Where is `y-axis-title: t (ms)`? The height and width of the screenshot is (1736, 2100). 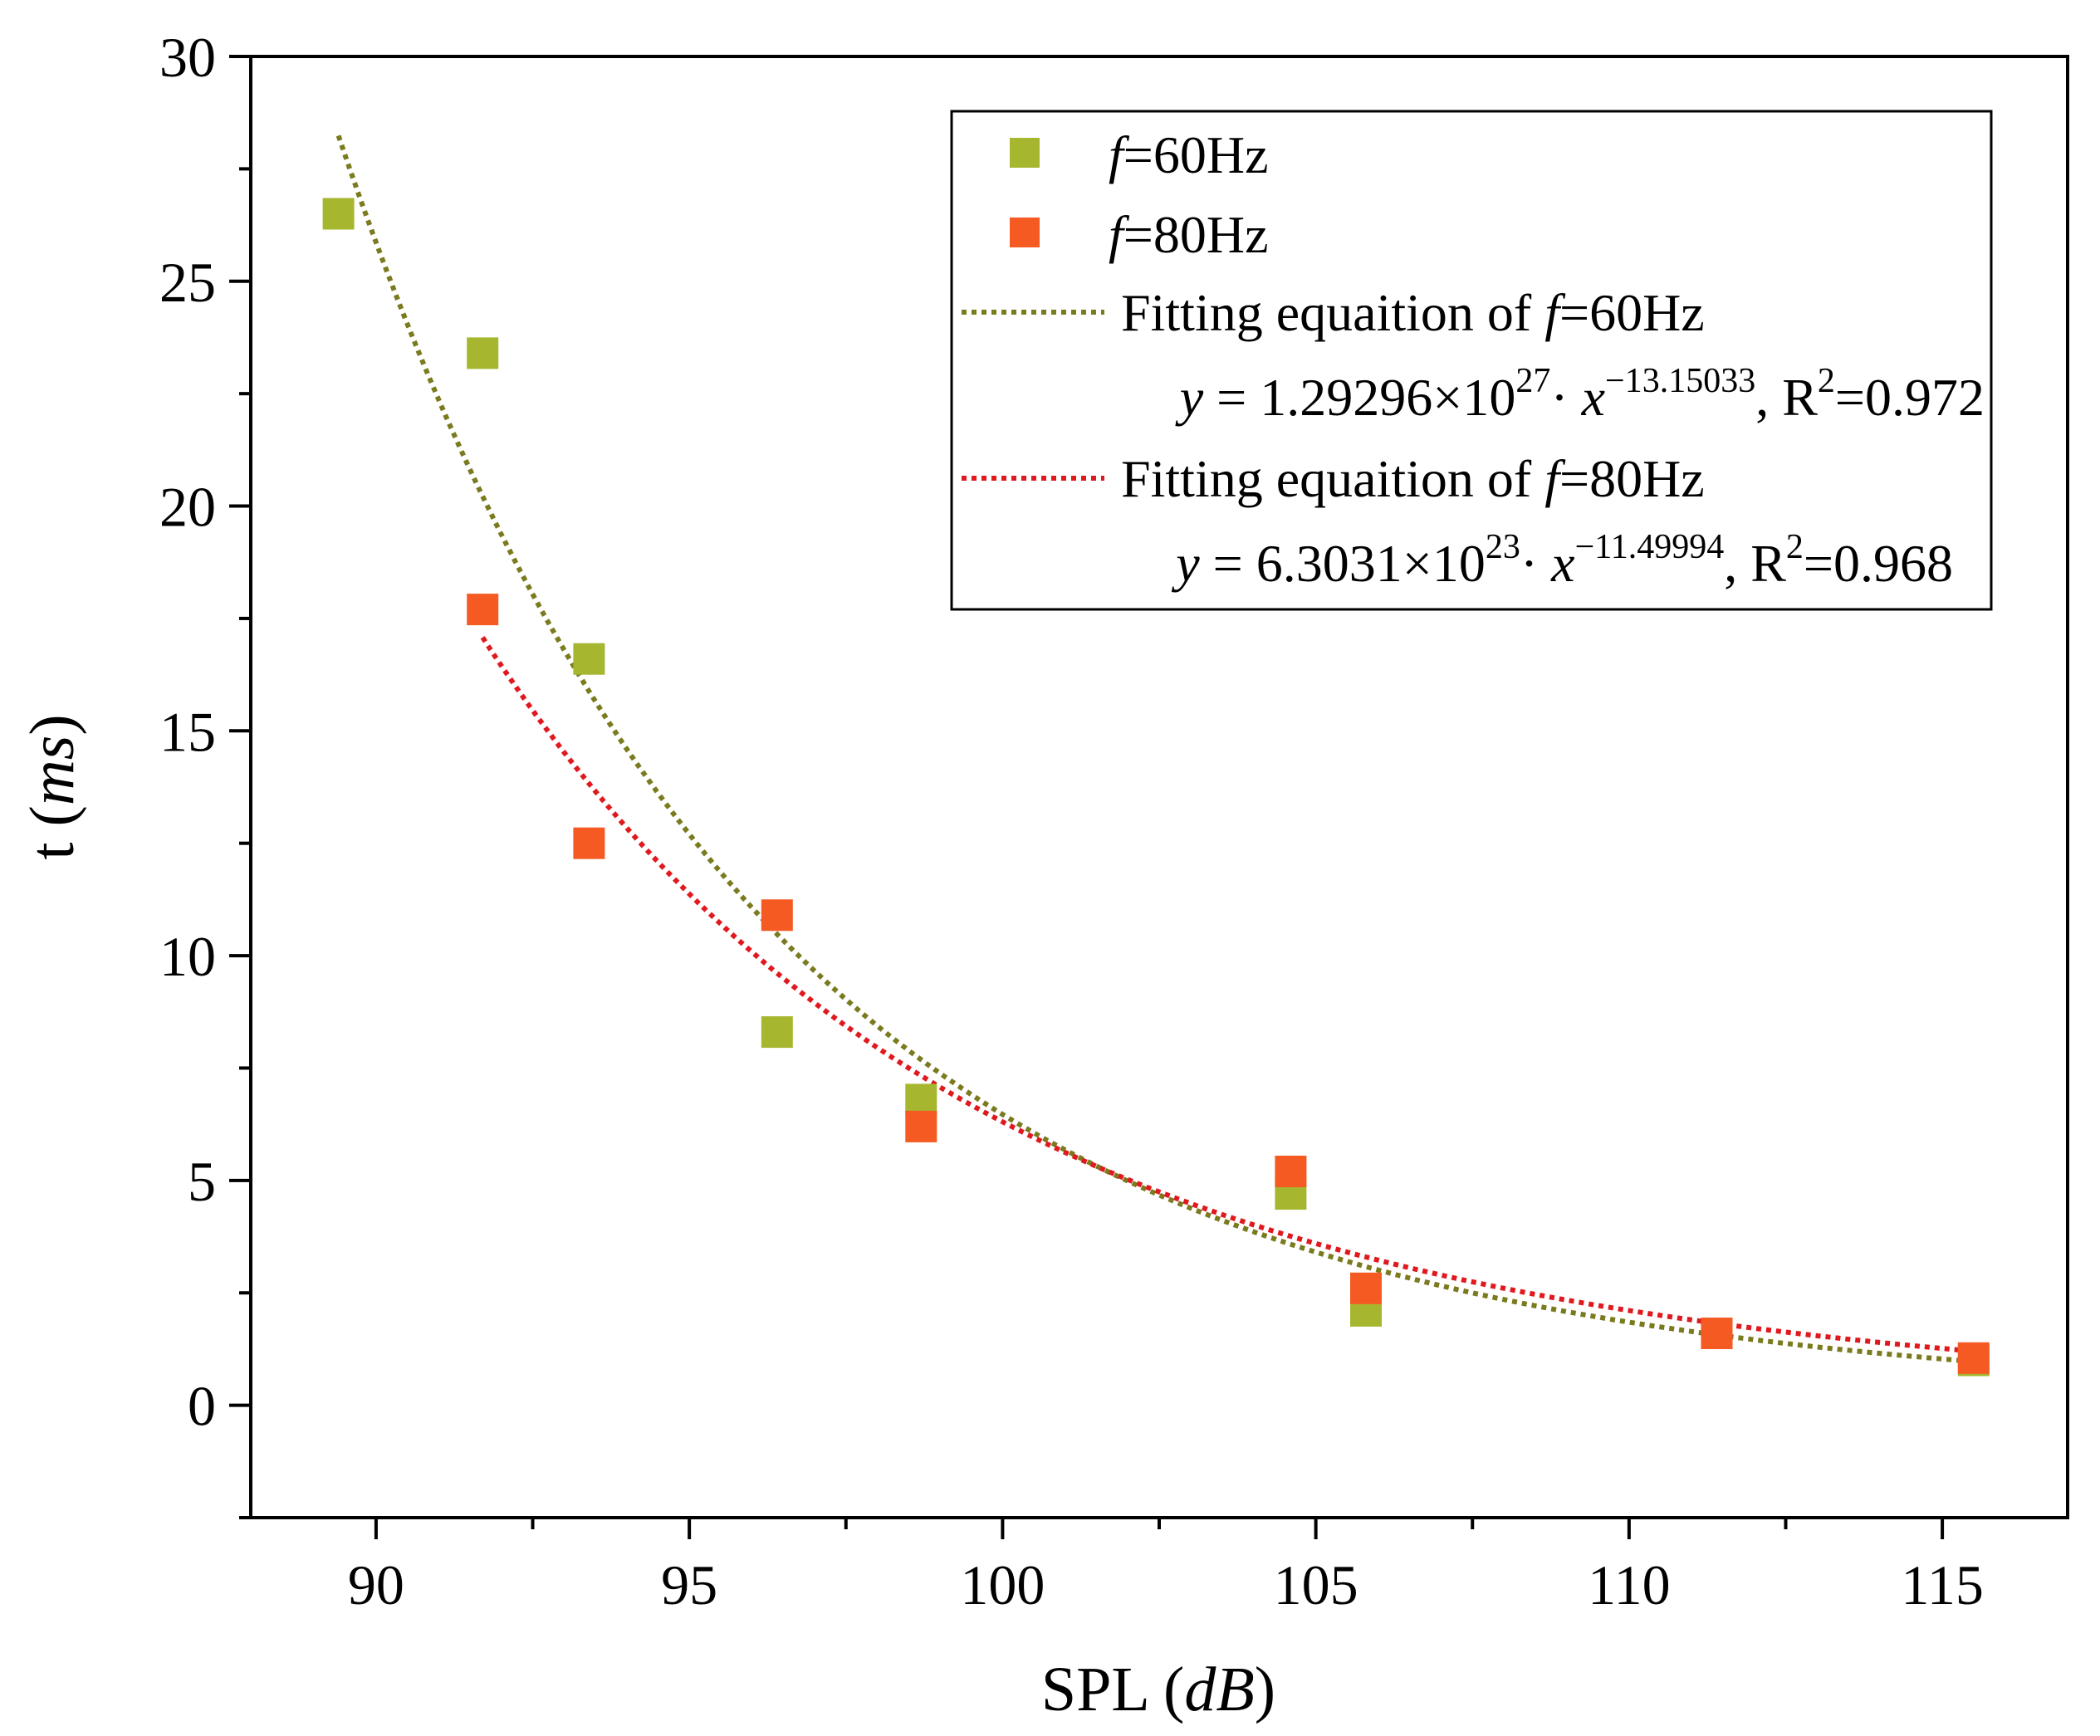
y-axis-title: t (ms) is located at coordinates (52, 786).